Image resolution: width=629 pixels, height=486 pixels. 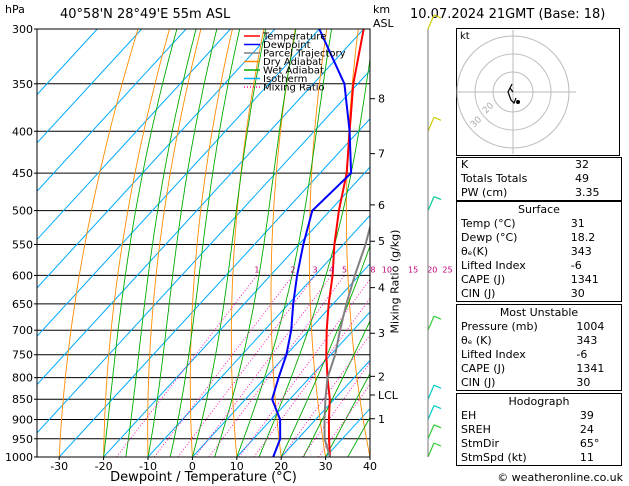 What do you see at coordinates (577, 293) in the screenshot?
I see `surface-value: 30` at bounding box center [577, 293].